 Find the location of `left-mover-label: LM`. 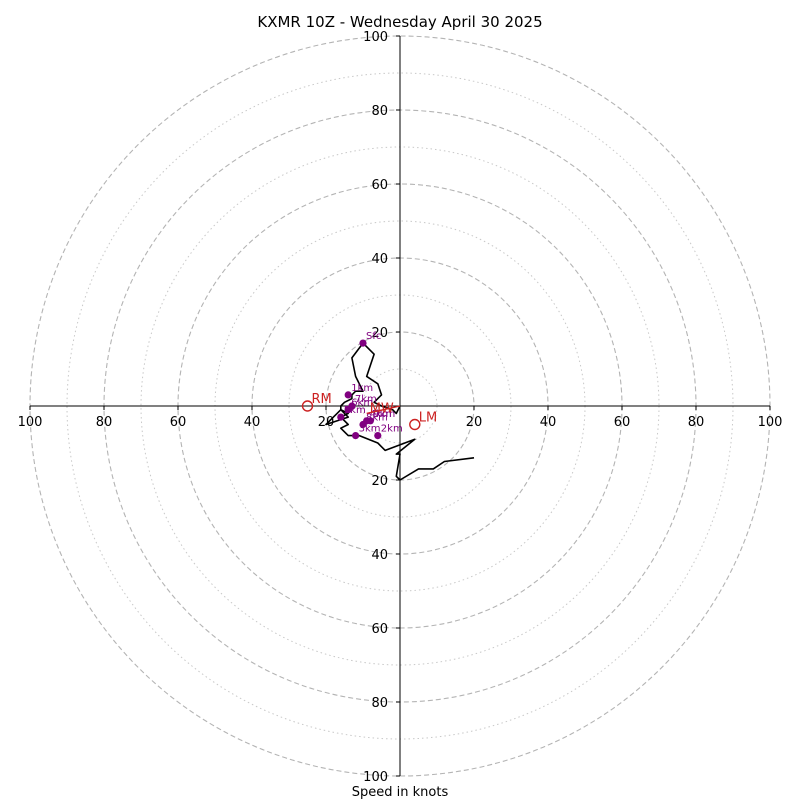

left-mover-label: LM is located at coordinates (428, 418).